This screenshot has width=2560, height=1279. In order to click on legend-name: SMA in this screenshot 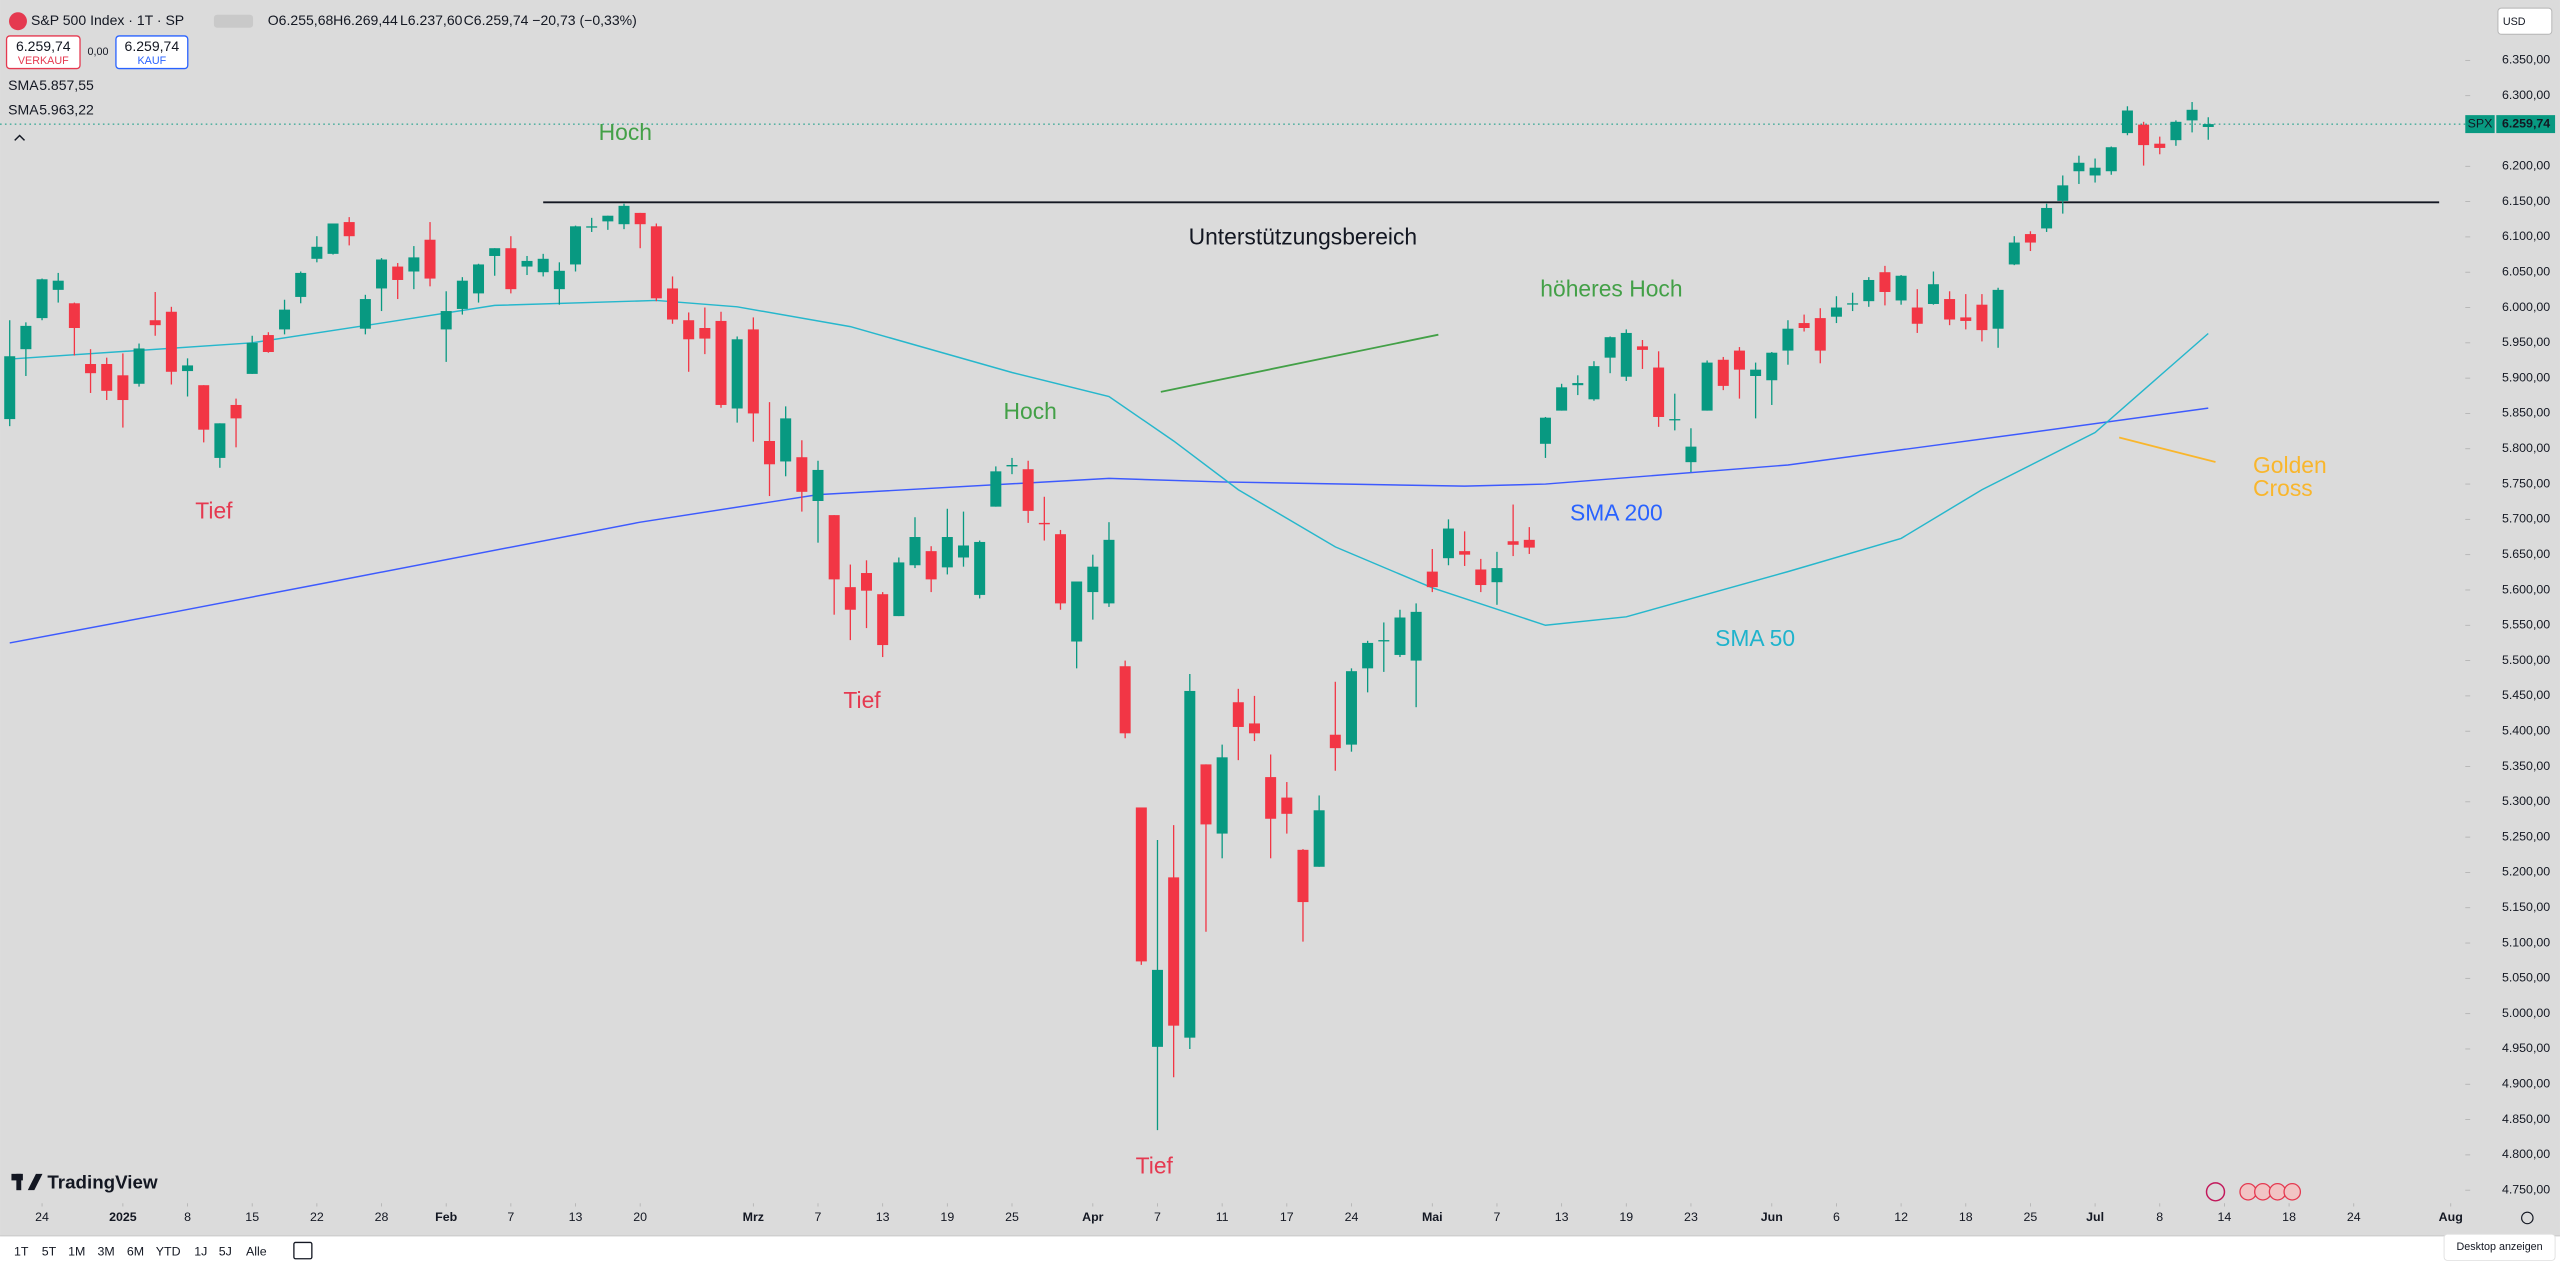, I will do `click(23, 85)`.